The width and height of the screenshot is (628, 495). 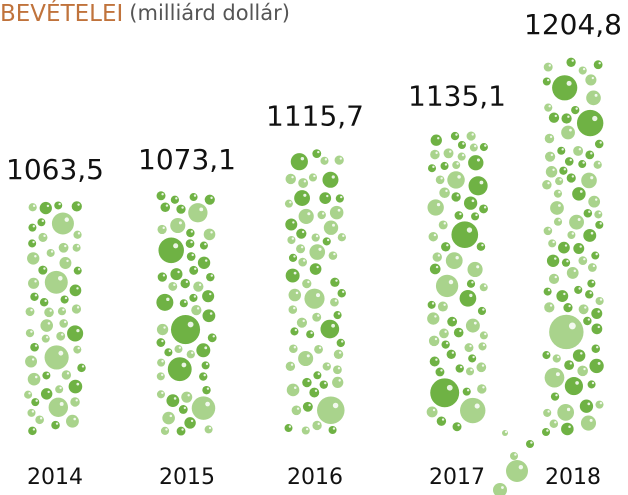 I want to click on value-label: 1115,7, so click(x=315, y=115).